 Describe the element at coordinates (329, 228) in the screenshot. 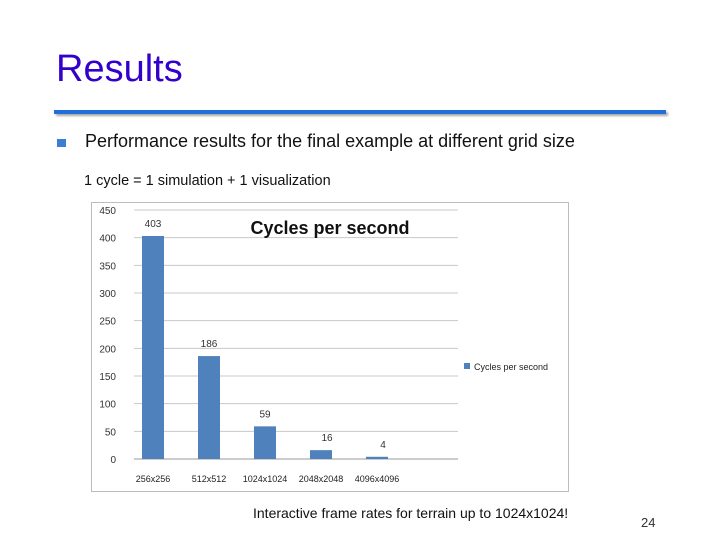

I see `chart-title: Cycles per second` at that location.